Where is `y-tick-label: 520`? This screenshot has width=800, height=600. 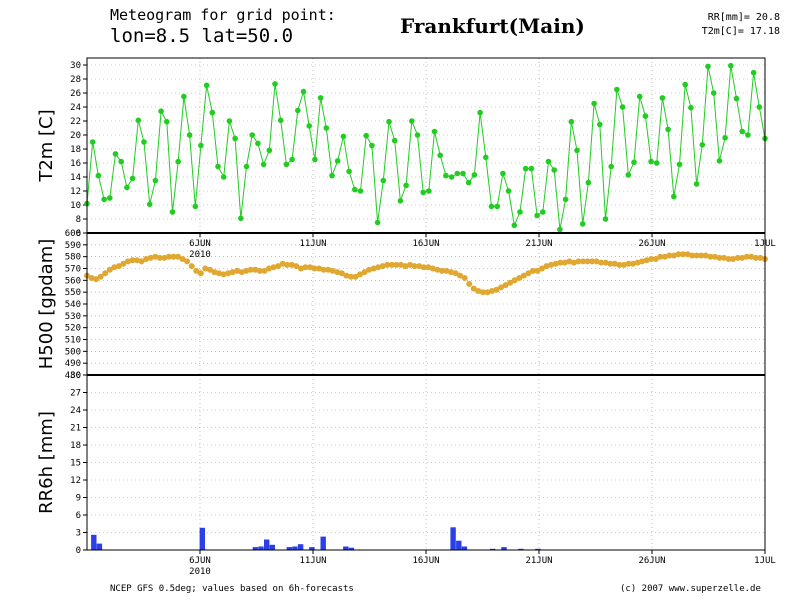
y-tick-label: 520 is located at coordinates (73, 329).